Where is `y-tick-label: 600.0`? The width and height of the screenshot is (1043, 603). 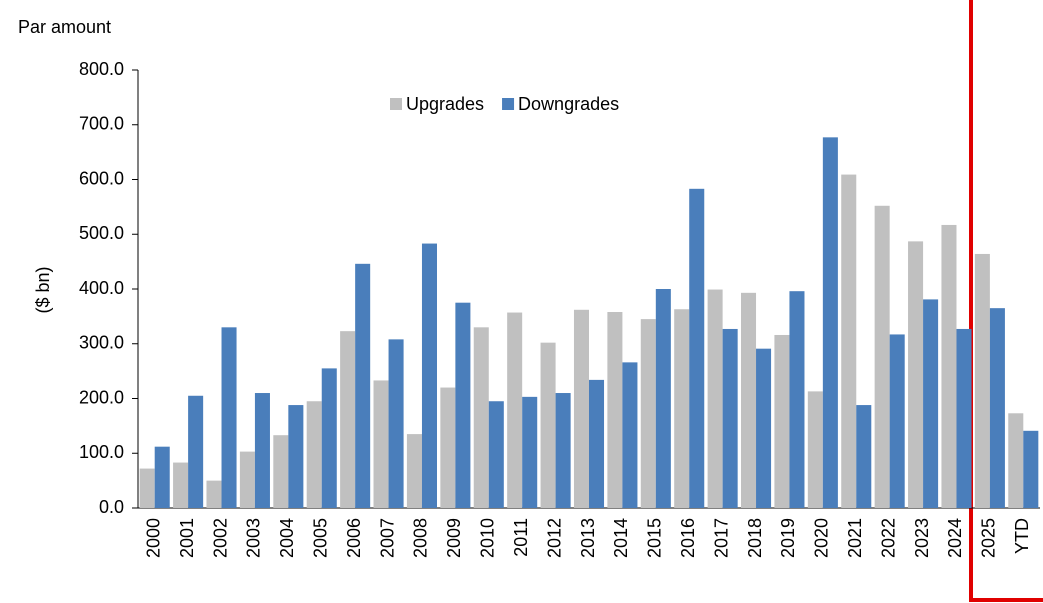 y-tick-label: 600.0 is located at coordinates (101, 178).